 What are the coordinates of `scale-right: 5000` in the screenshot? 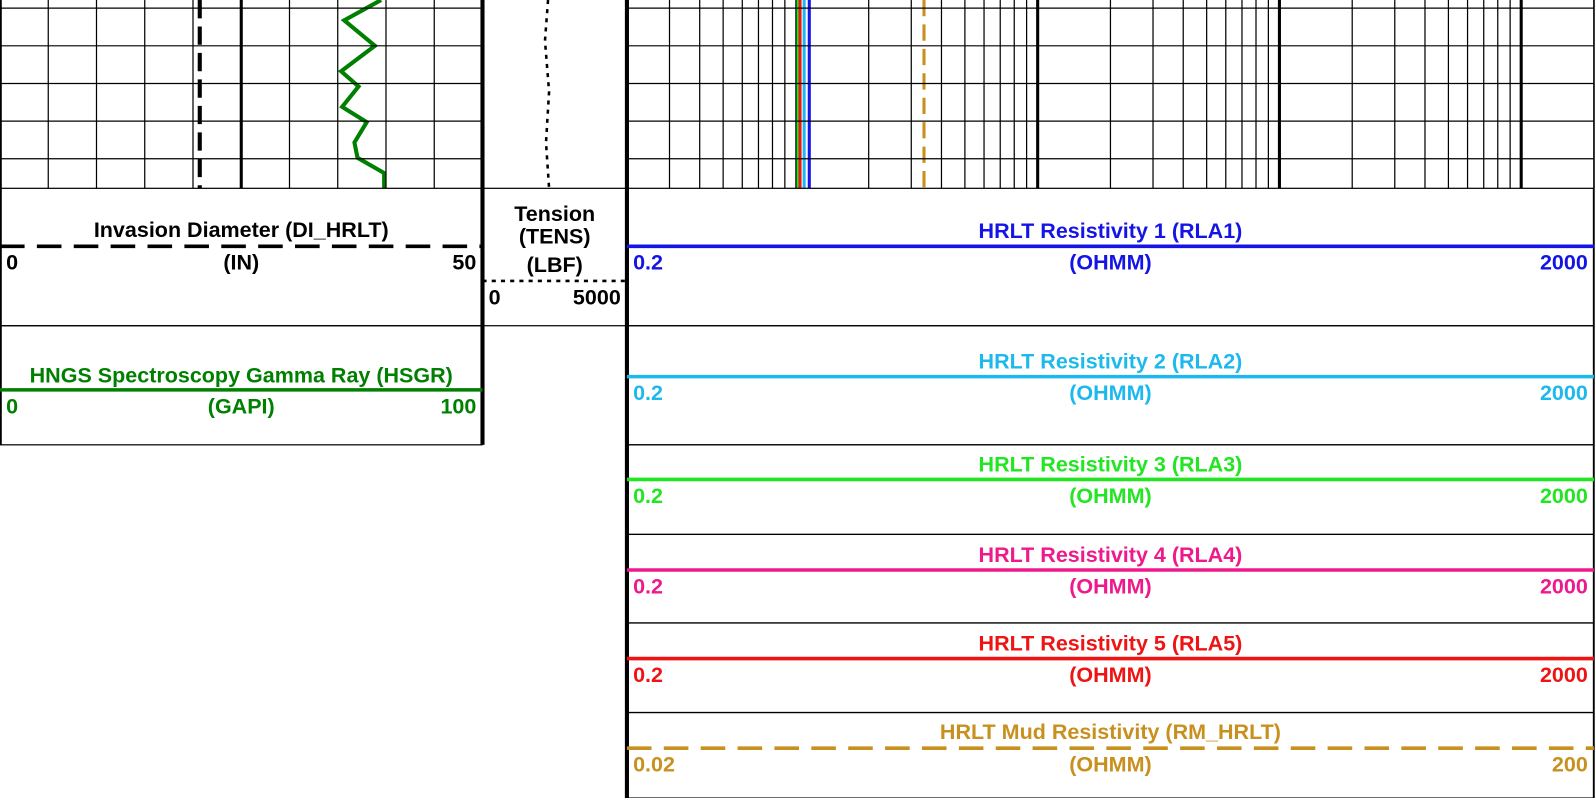 It's located at (596, 298).